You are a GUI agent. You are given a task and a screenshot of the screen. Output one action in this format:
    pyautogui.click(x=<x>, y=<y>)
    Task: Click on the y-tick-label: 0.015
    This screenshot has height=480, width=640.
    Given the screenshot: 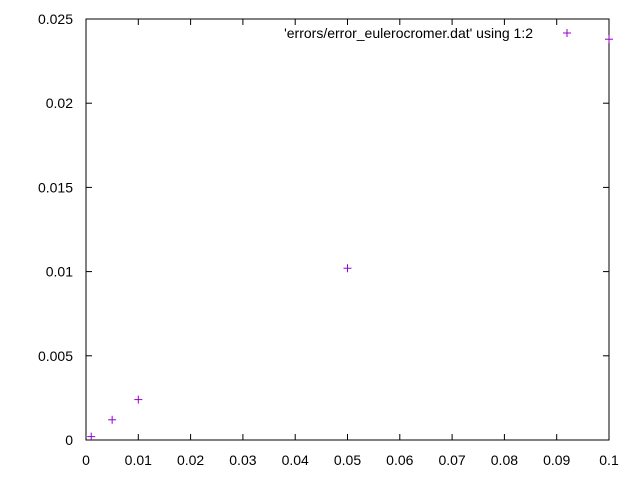 What is the action you would take?
    pyautogui.click(x=55, y=187)
    